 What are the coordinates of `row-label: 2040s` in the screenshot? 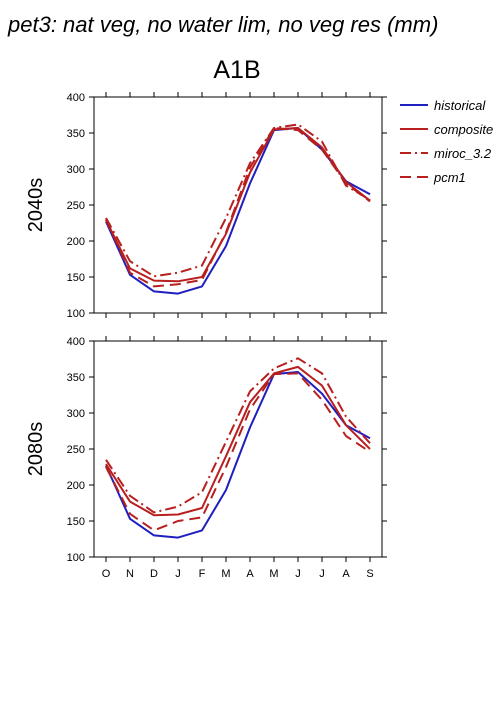 It's located at (36, 205).